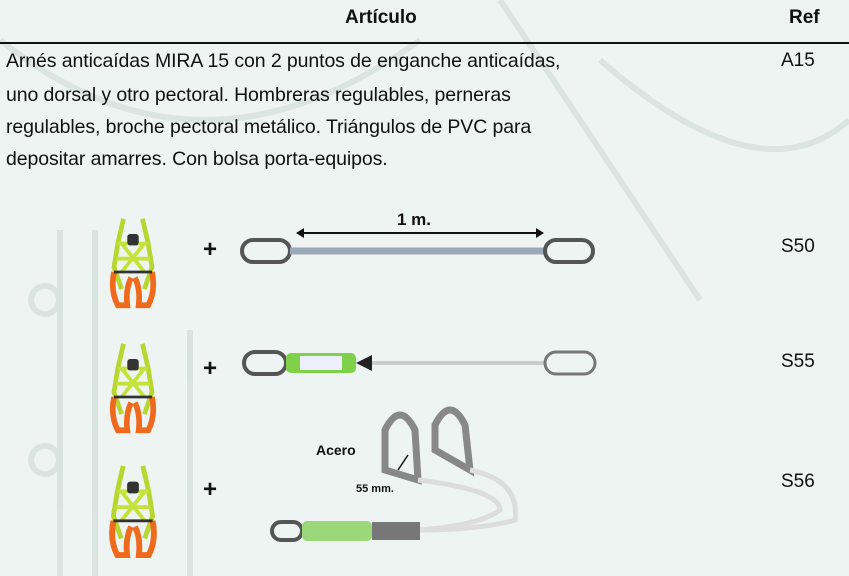 The height and width of the screenshot is (576, 849). I want to click on opening-label: 55 mm., so click(375, 489).